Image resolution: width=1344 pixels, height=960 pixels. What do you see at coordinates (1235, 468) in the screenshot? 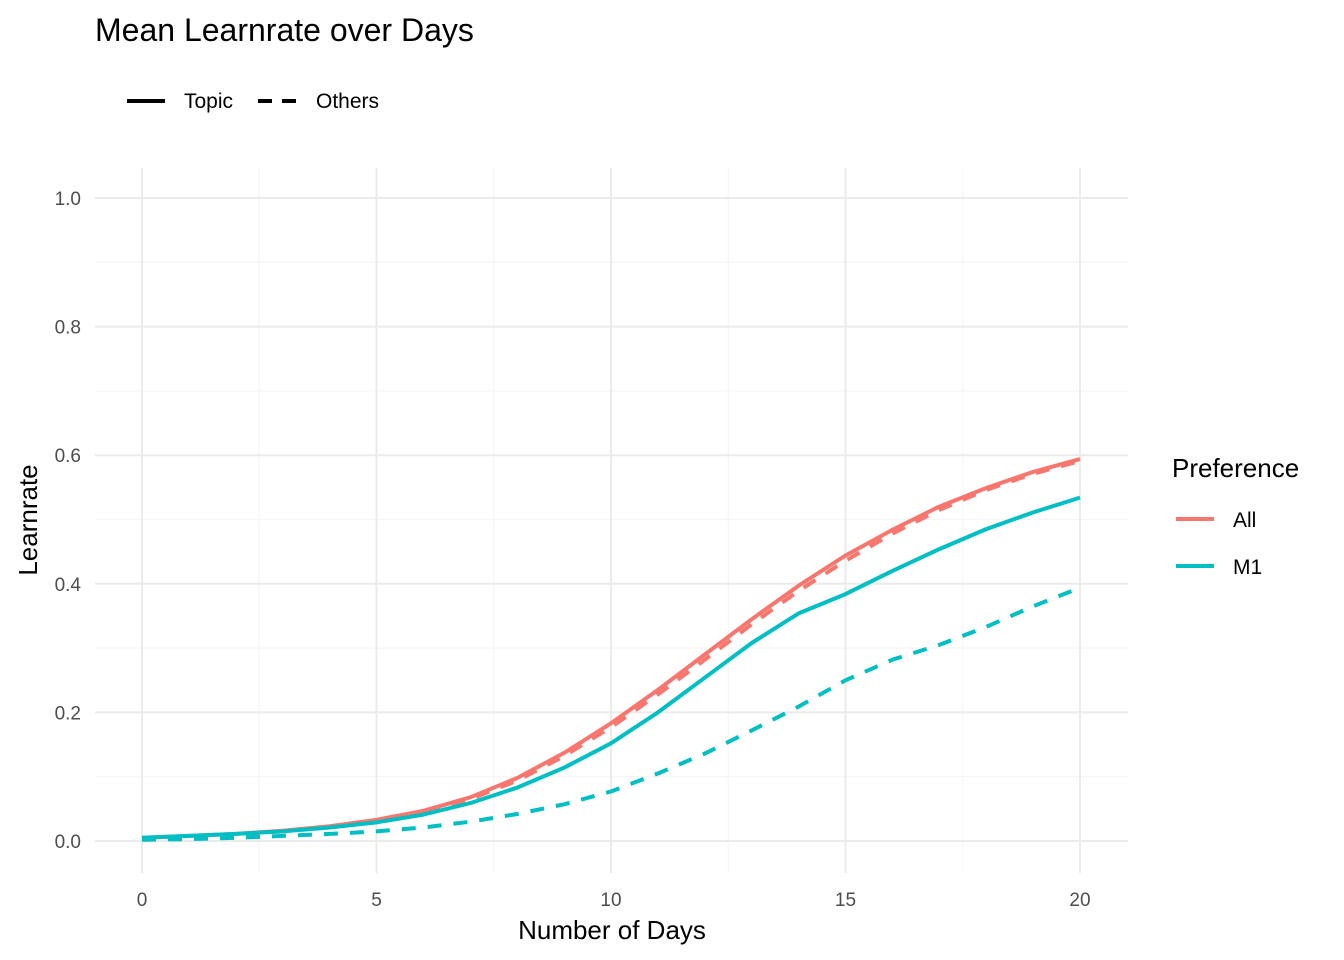
I see `color-legend-title: Preference` at bounding box center [1235, 468].